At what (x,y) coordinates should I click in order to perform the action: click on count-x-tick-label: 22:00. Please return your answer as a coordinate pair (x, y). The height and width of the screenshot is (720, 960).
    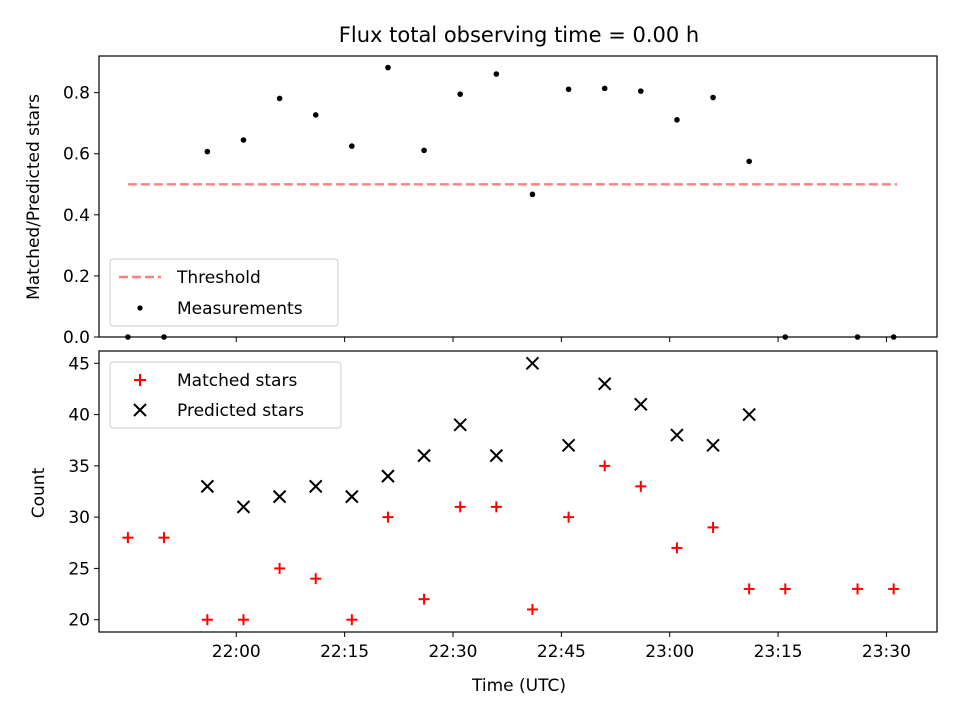
    Looking at the image, I should click on (236, 652).